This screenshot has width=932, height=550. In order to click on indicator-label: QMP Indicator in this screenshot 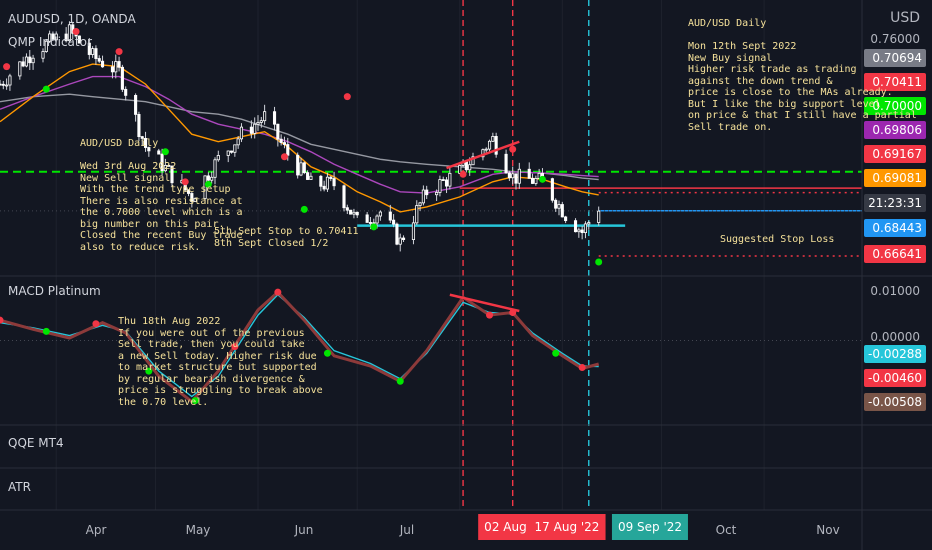, I will do `click(50, 42)`.